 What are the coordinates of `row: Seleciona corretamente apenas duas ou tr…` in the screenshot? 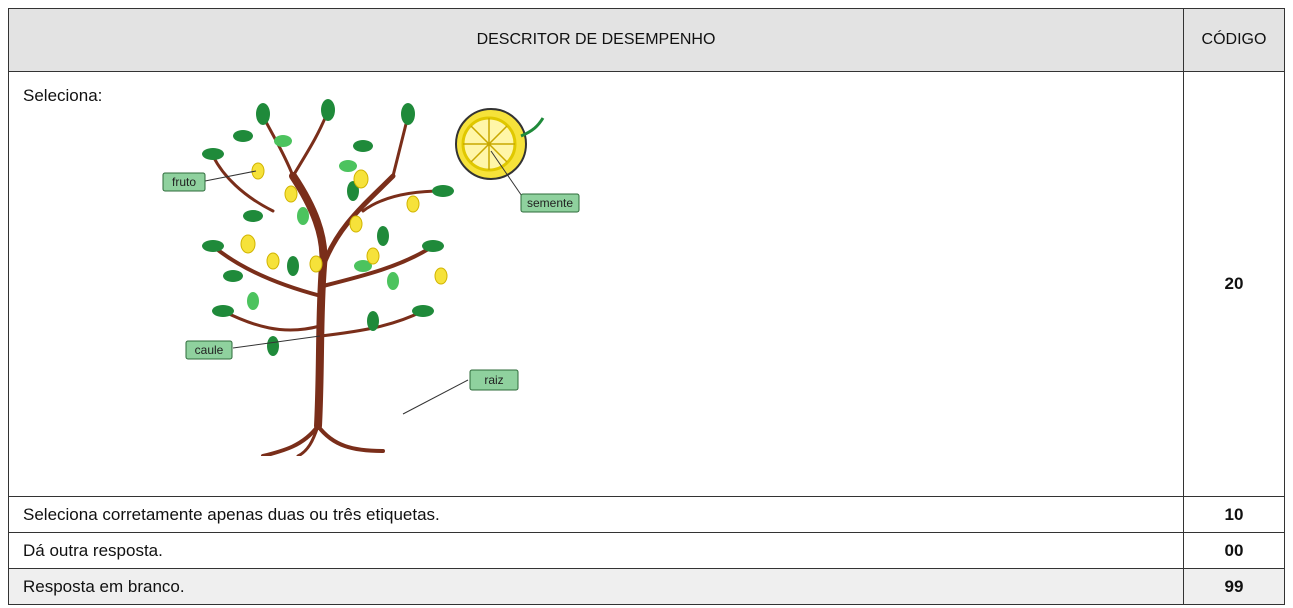 It's located at (646, 514).